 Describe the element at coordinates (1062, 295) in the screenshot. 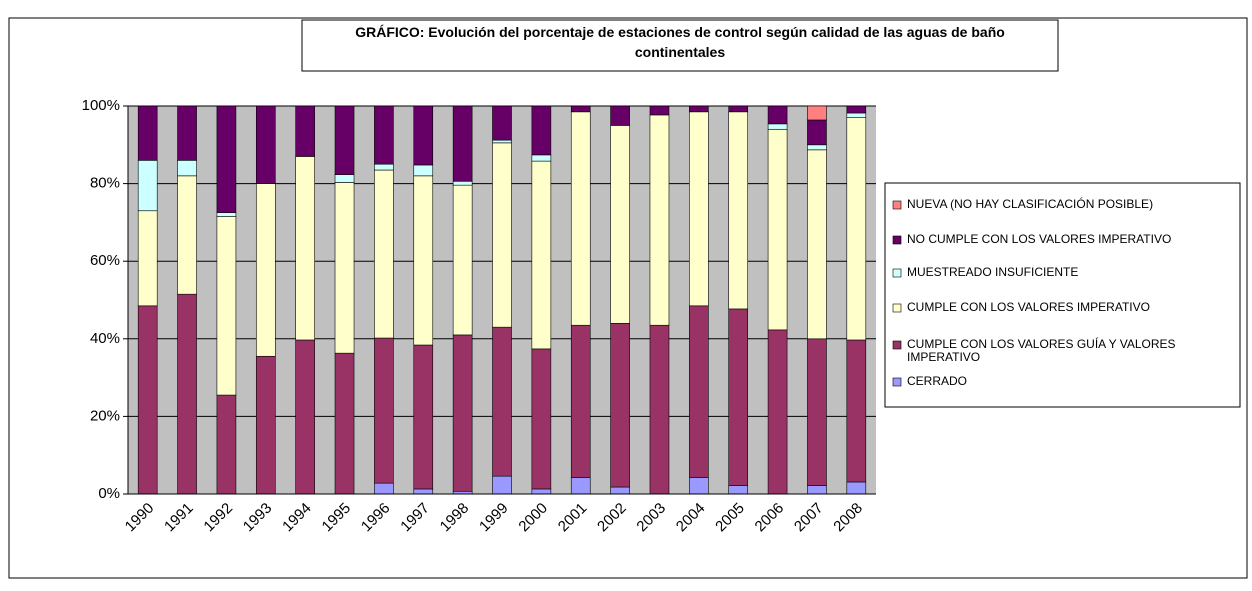

I see `legend-box` at that location.